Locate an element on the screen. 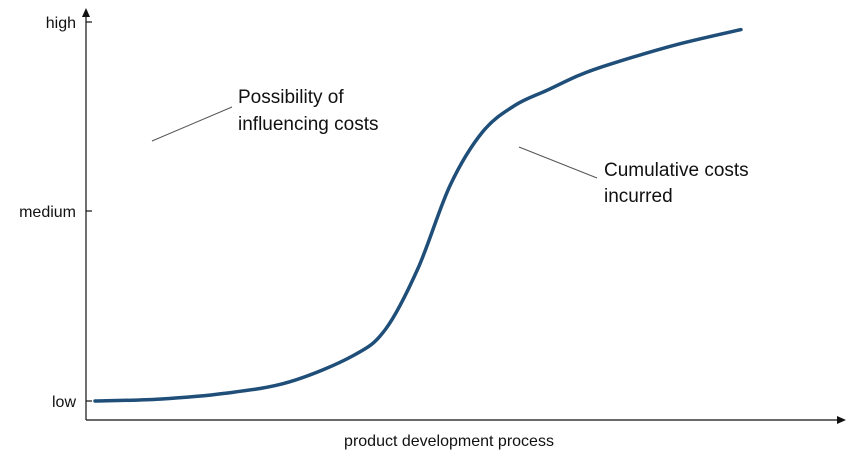 This screenshot has width=854, height=467. cumulative-annotation-line-1: Cumulative costs is located at coordinates (676, 170).